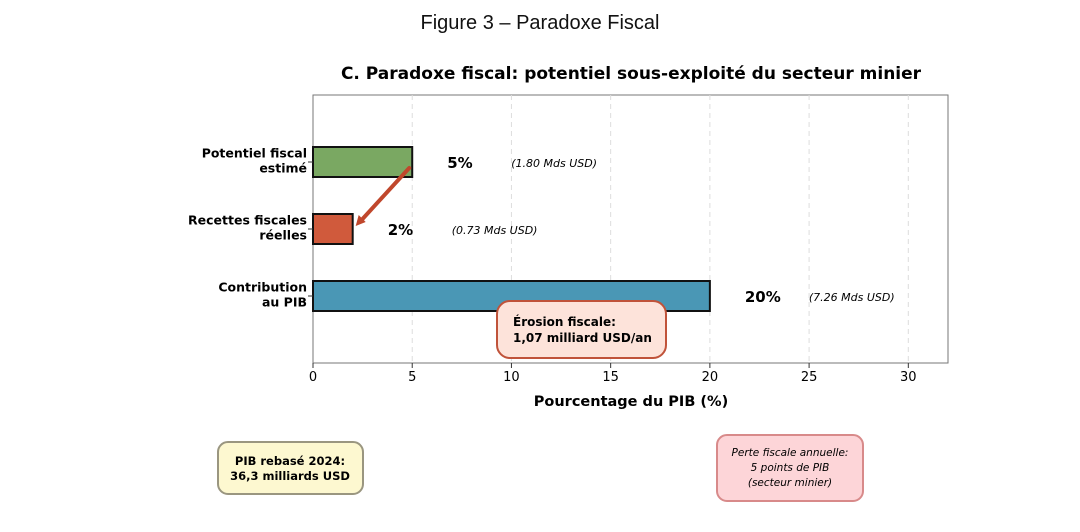 This screenshot has height=532, width=1080. Describe the element at coordinates (385, 194) in the screenshot. I see `arrow-line` at that location.